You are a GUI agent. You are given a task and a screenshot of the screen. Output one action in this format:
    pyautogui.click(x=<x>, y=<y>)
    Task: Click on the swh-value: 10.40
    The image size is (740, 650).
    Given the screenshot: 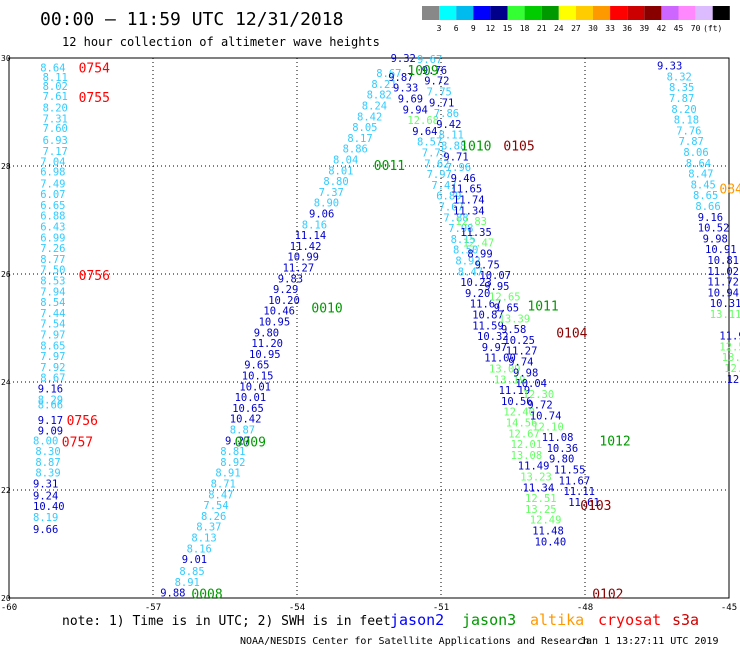 What is the action you would take?
    pyautogui.click(x=49, y=507)
    